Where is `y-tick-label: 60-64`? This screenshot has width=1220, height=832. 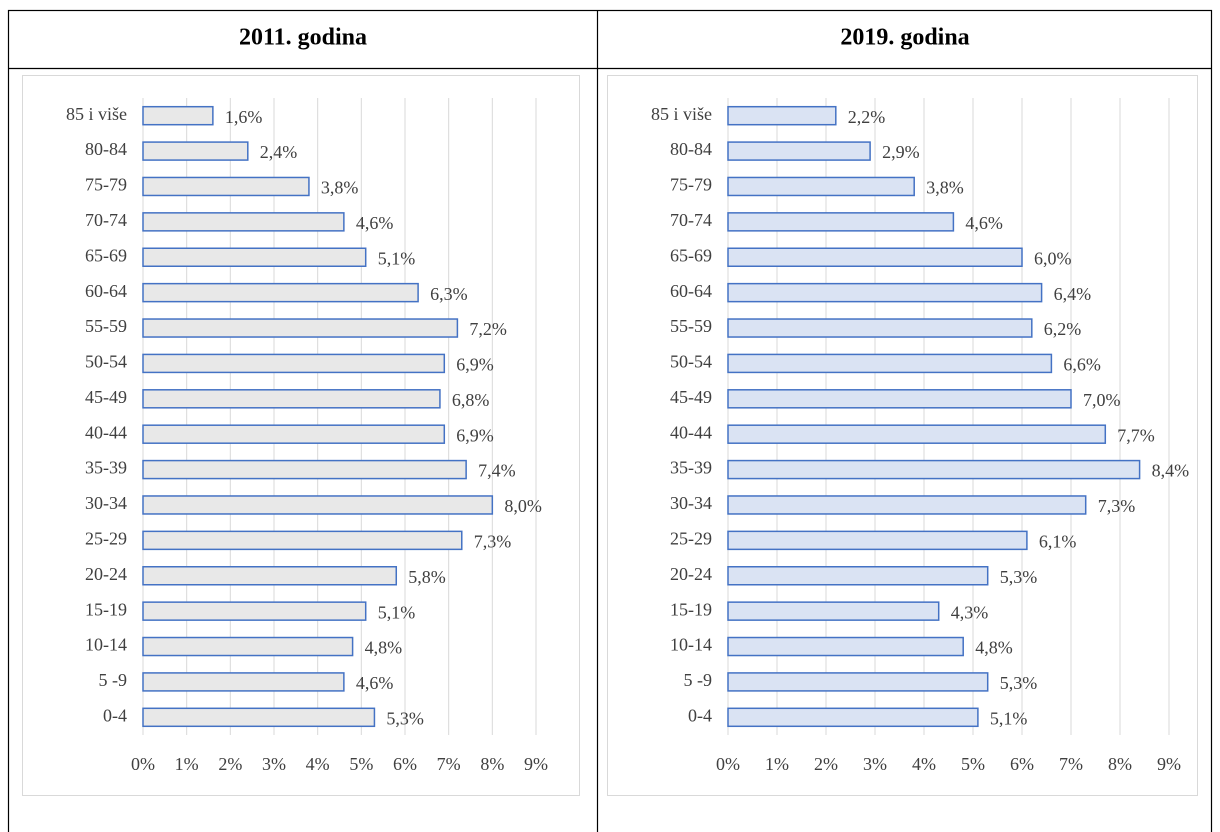
y-tick-label: 60-64 is located at coordinates (106, 291).